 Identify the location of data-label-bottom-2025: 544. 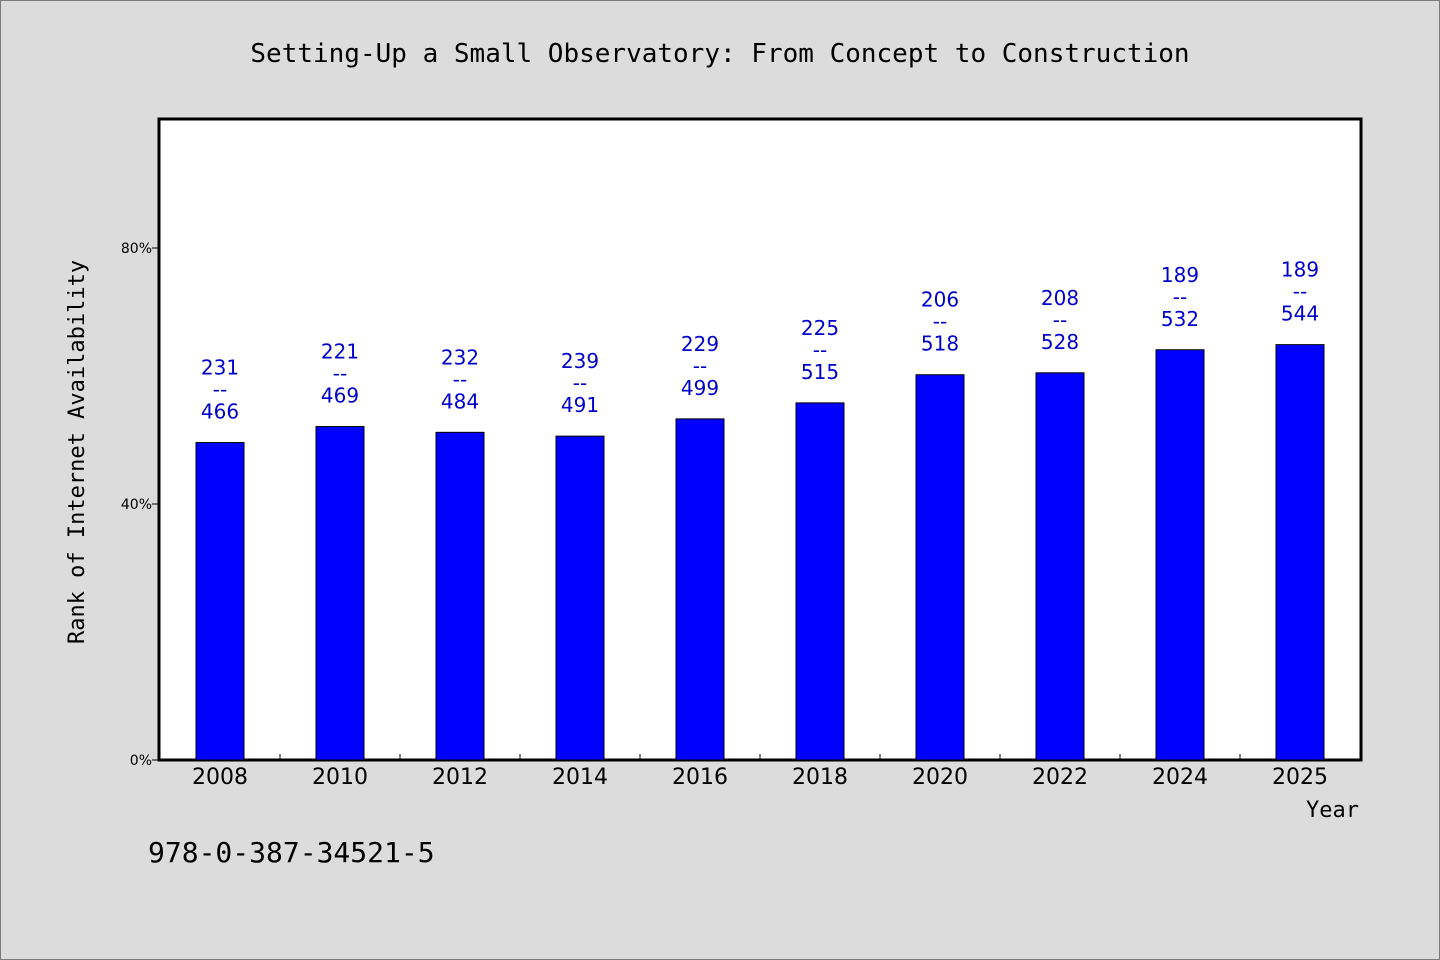
(1300, 314).